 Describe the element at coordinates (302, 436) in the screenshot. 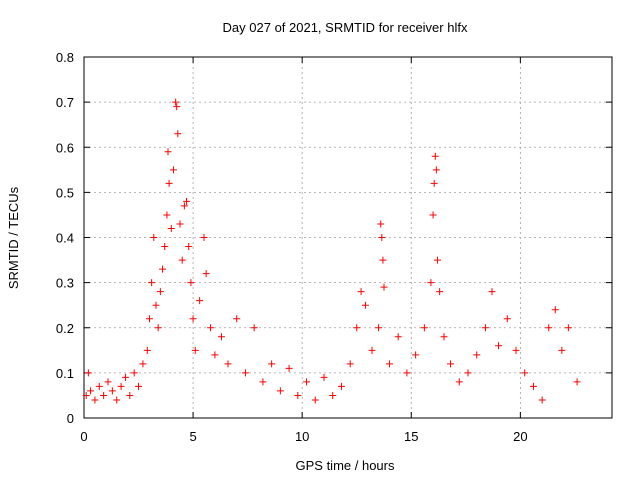

I see `x-tick-label: 10` at that location.